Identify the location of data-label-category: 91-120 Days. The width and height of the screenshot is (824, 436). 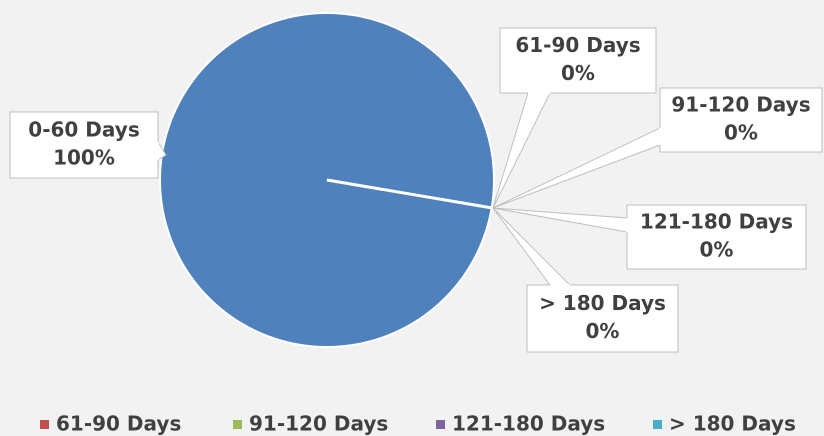
(740, 105).